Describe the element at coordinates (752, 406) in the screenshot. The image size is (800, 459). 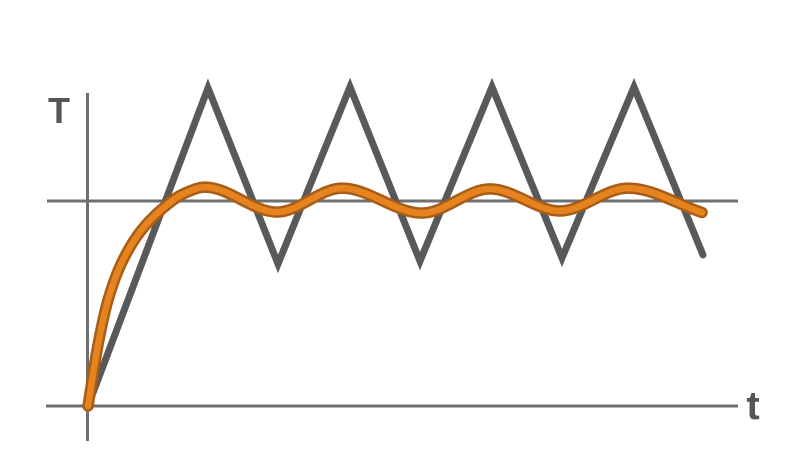
I see `x-axis-label: t` at that location.